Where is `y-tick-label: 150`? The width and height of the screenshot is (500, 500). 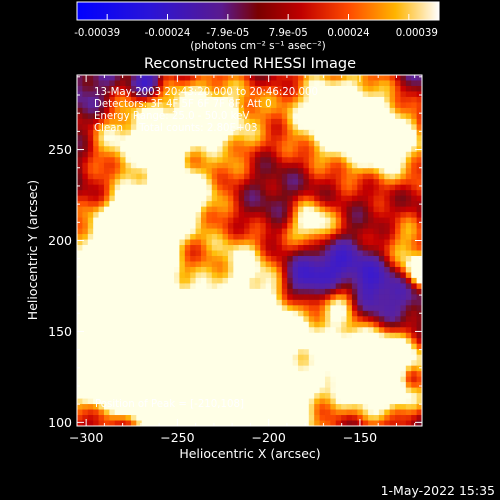 y-tick-label: 150 is located at coordinates (60, 331).